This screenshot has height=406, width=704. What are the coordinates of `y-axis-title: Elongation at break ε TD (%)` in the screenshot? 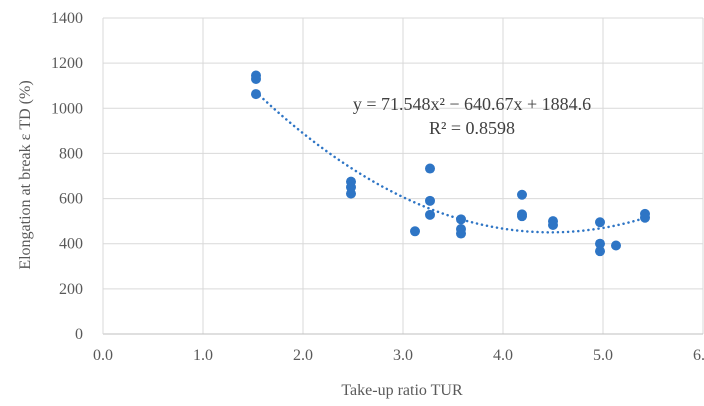 It's located at (25, 174).